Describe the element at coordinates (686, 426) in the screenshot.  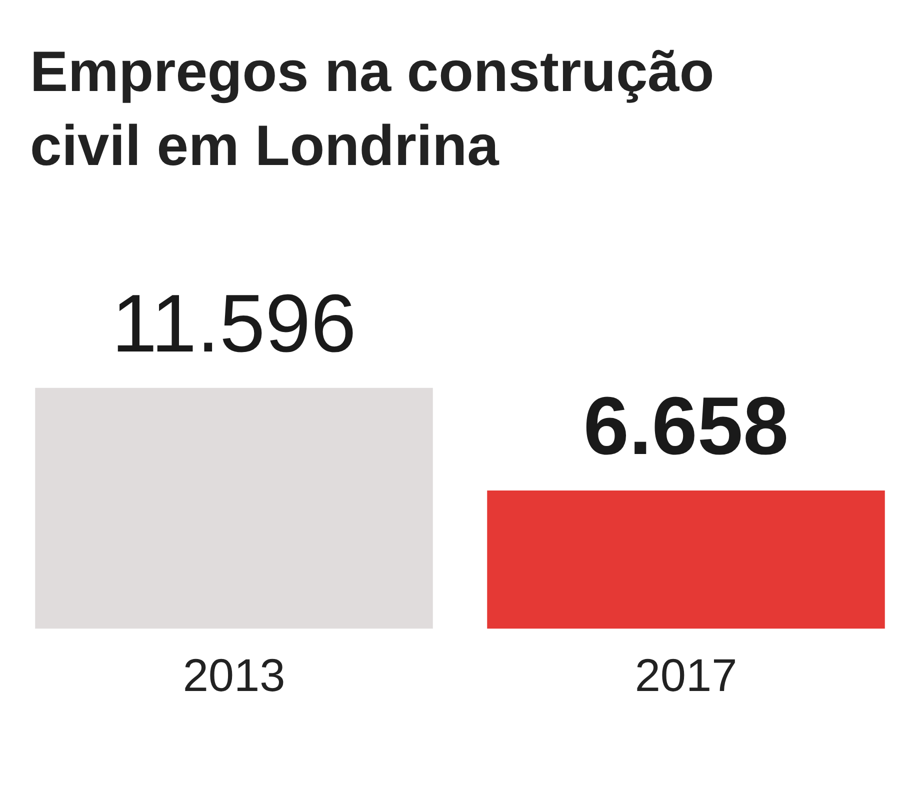
I see `data-label: 6.658` at that location.